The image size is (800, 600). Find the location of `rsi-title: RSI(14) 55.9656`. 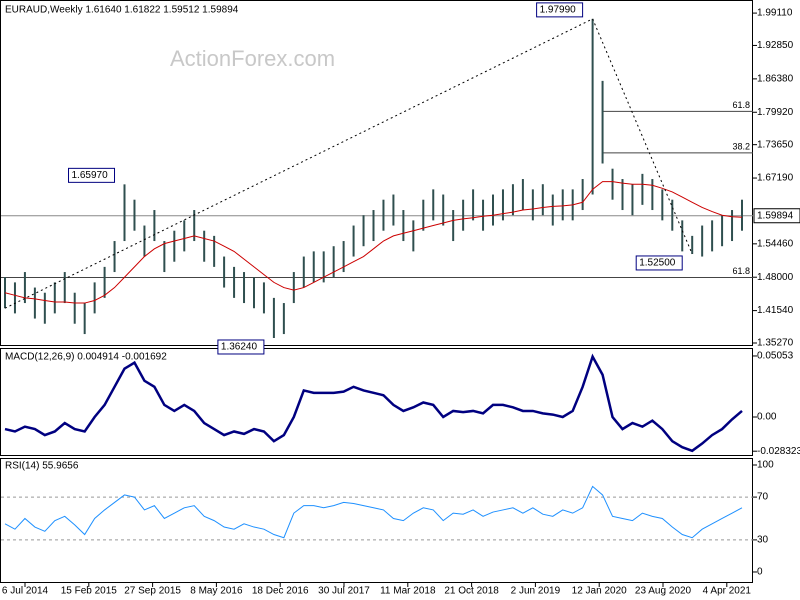

rsi-title: RSI(14) 55.9656 is located at coordinates (42, 466).